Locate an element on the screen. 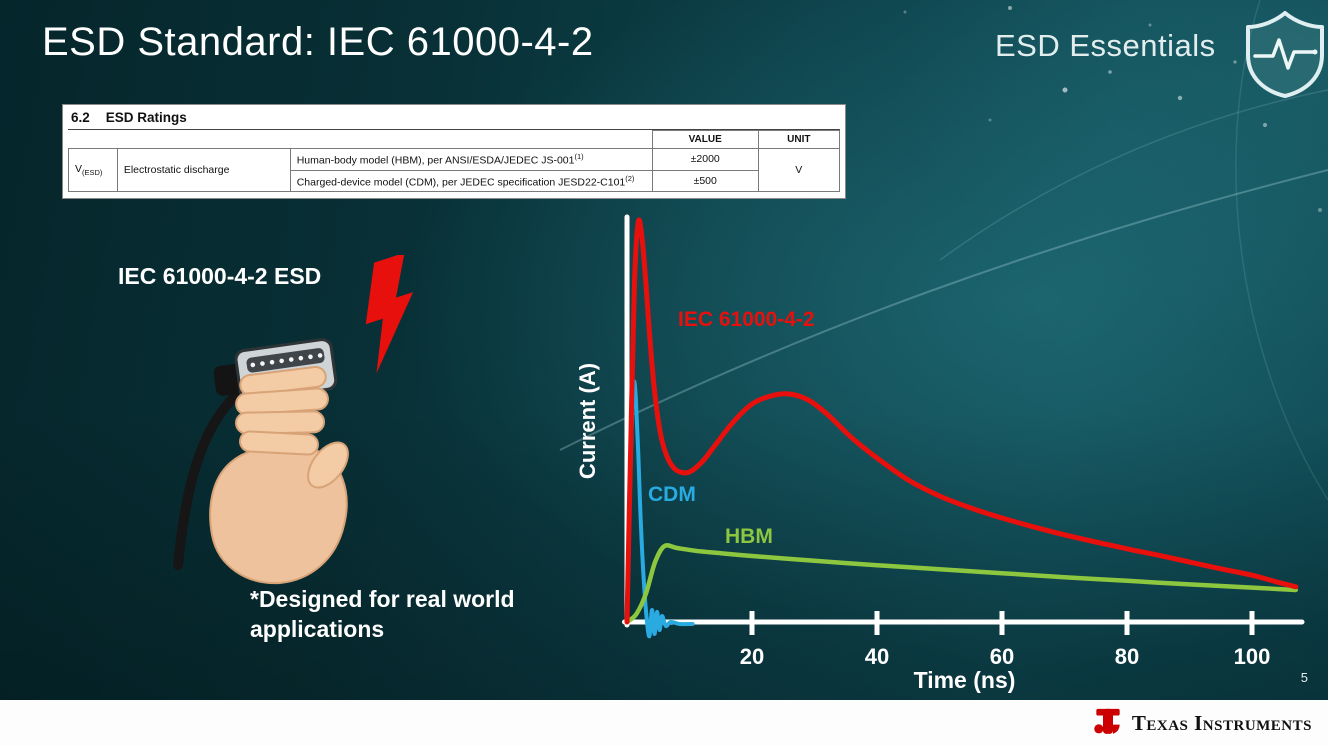 This screenshot has height=746, width=1328. footnote-ref: (1) is located at coordinates (579, 156).